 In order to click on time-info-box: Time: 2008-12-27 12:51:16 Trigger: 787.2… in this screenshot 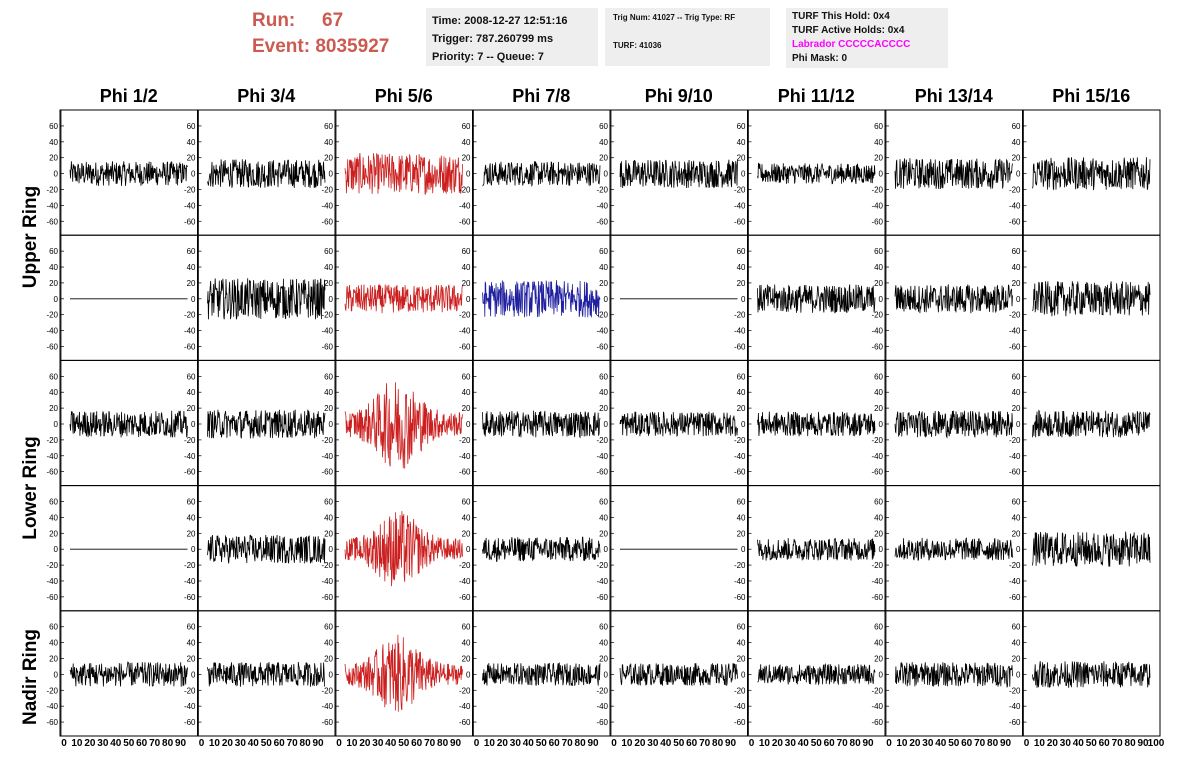, I will do `click(512, 37)`.